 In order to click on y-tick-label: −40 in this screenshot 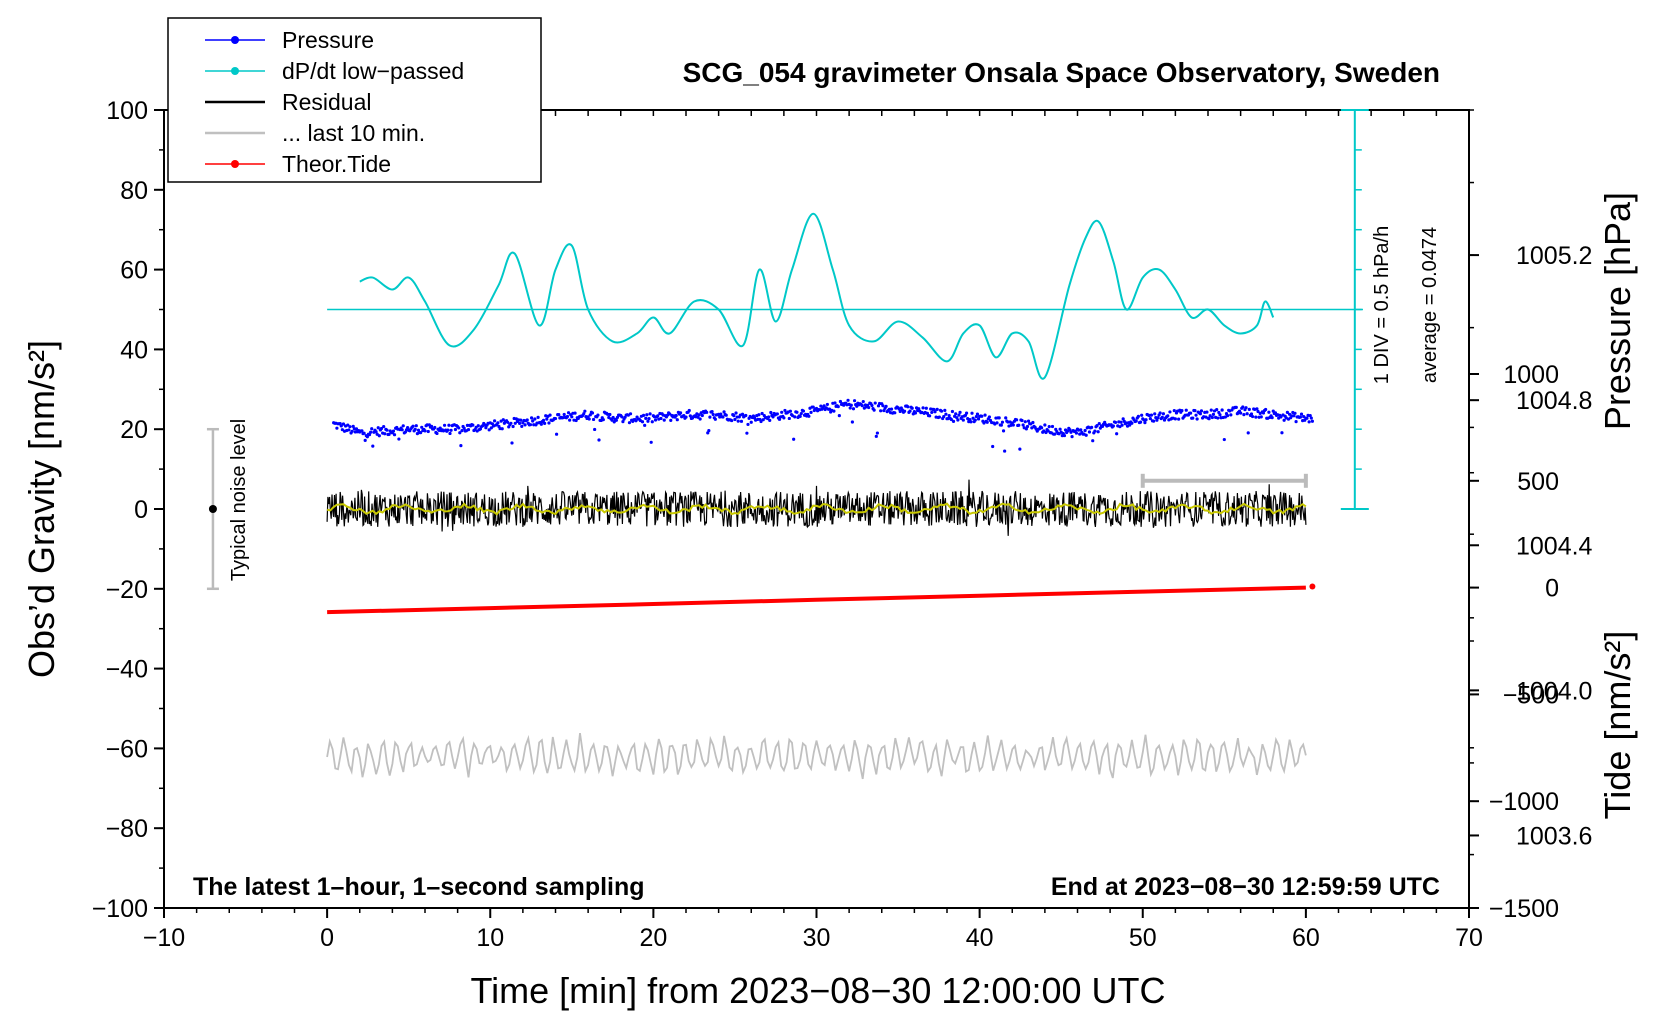, I will do `click(127, 670)`.